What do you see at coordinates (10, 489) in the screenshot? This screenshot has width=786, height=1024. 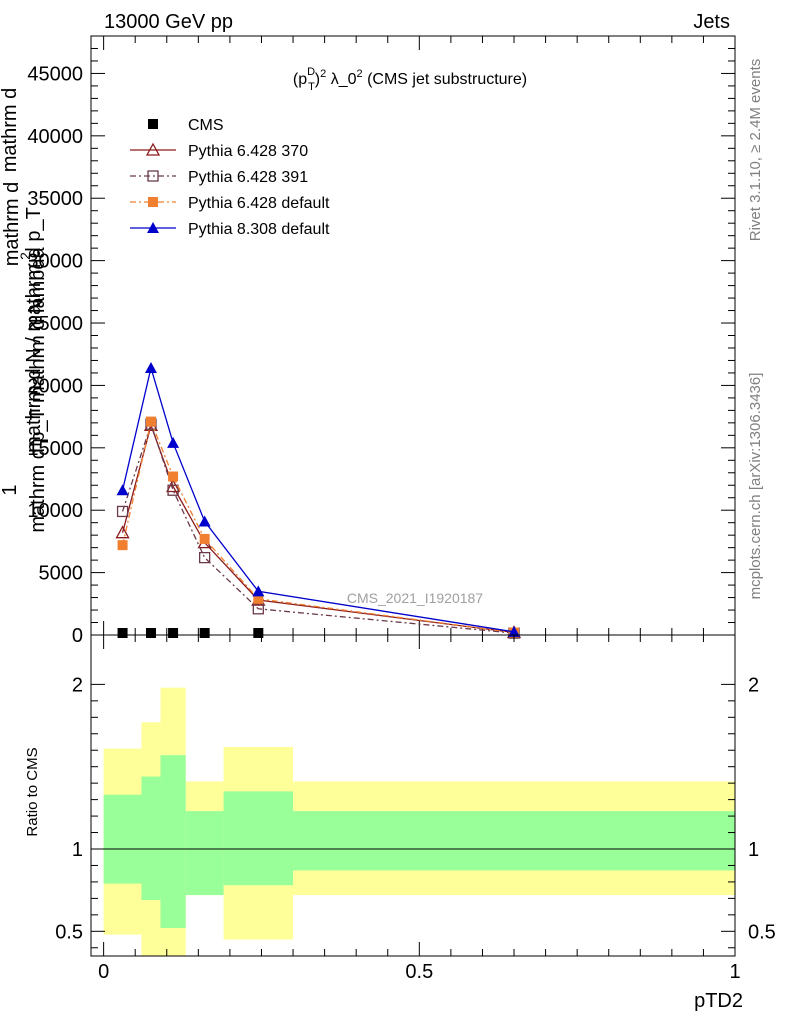 I see `y-axis-label-line: 1` at bounding box center [10, 489].